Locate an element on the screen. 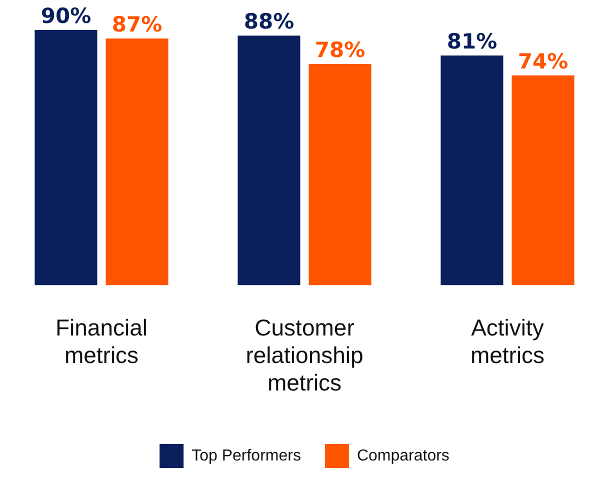  data-label: 74% is located at coordinates (543, 61).